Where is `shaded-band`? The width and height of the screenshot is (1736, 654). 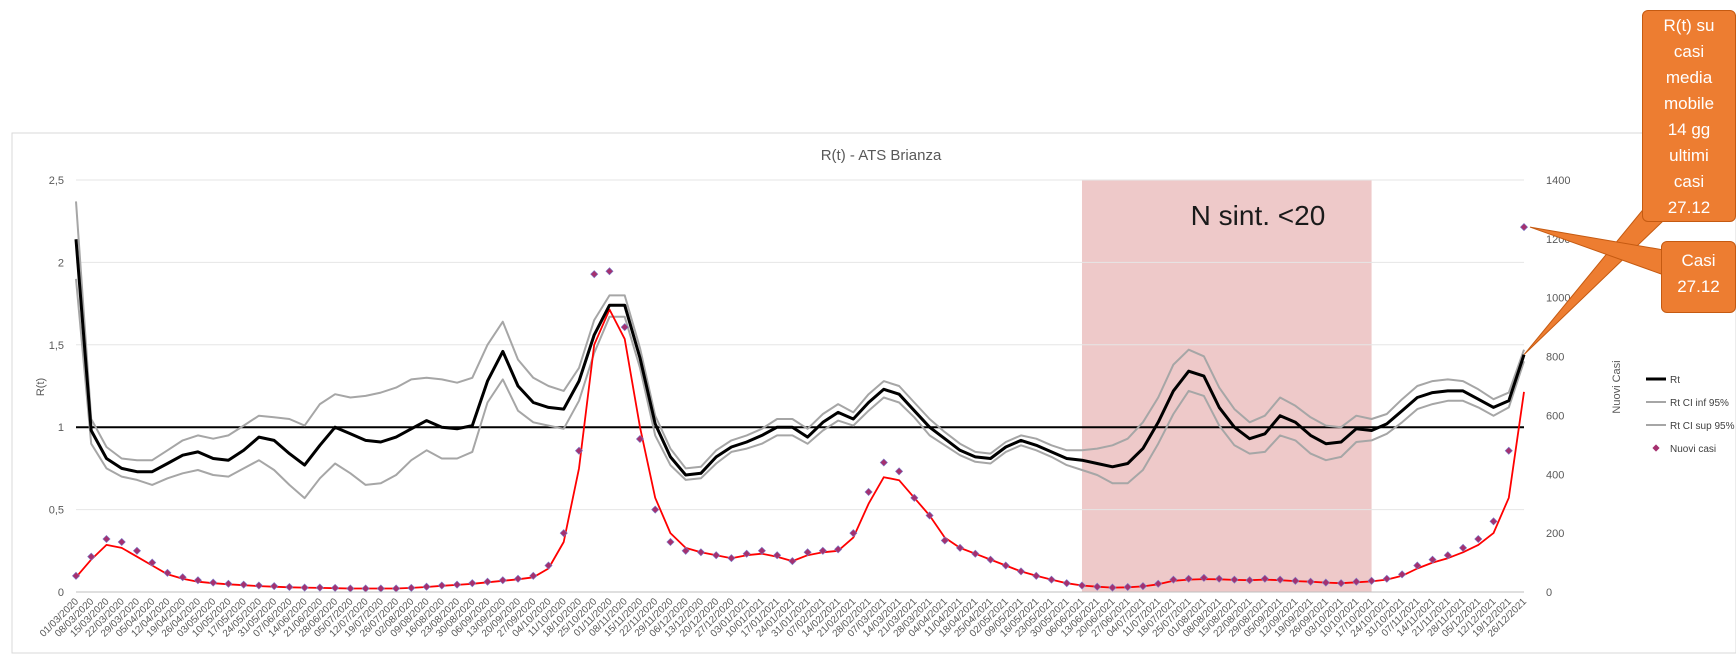 shaded-band is located at coordinates (1226, 386).